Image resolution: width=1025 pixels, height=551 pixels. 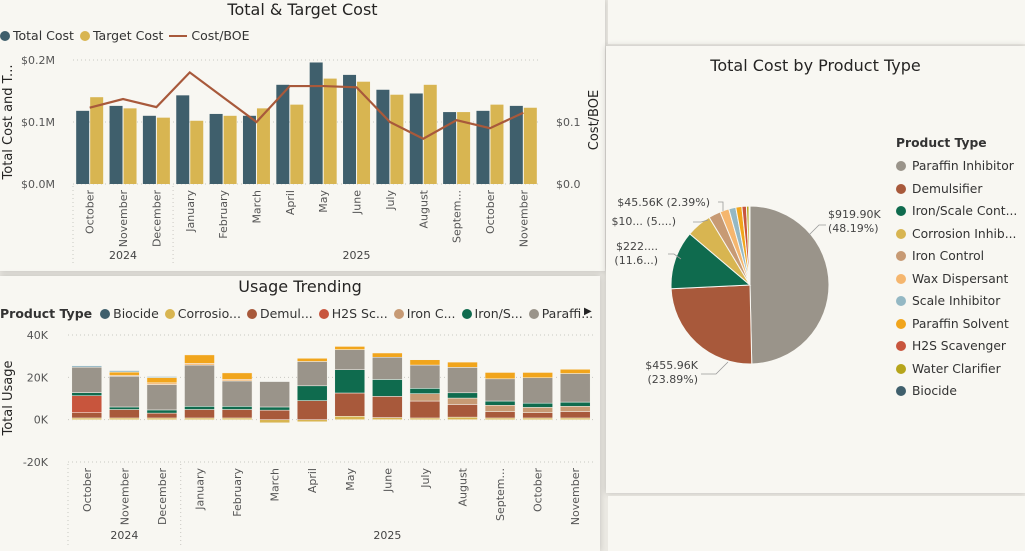 What do you see at coordinates (956, 391) in the screenshot?
I see `pie-legend-item: Biocide` at bounding box center [956, 391].